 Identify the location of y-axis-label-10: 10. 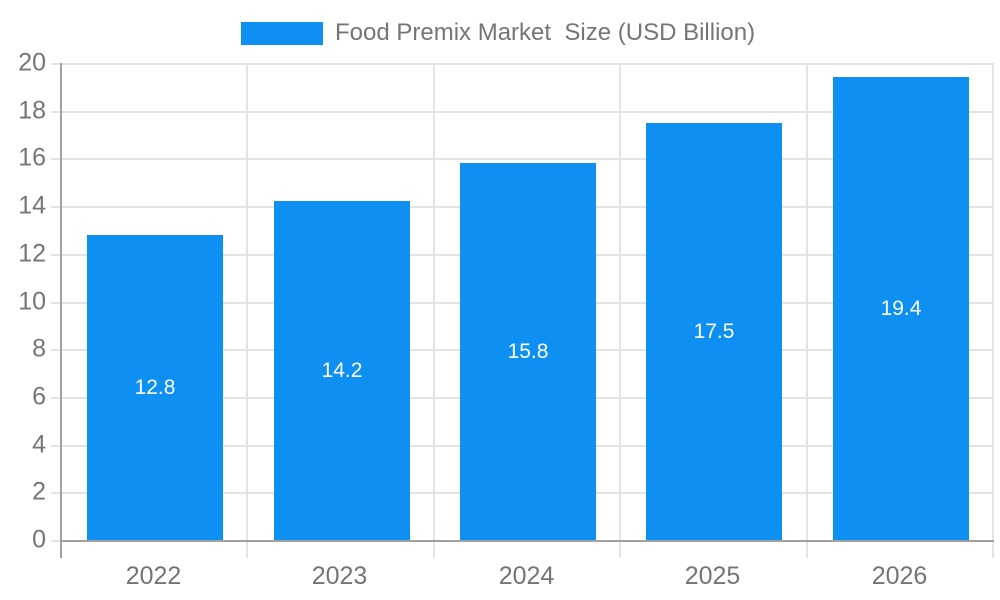
(32, 301).